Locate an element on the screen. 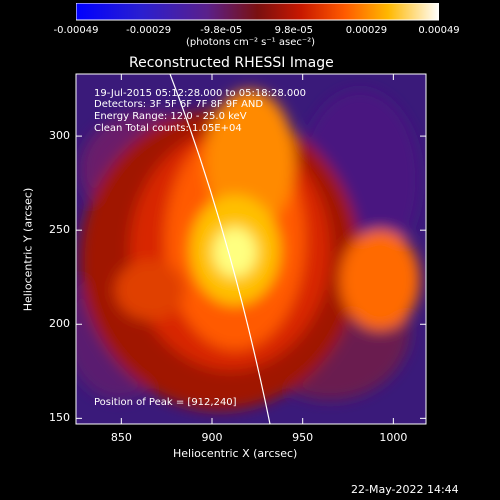  colorbar-tick-label: 9.8e-05 is located at coordinates (293, 30).